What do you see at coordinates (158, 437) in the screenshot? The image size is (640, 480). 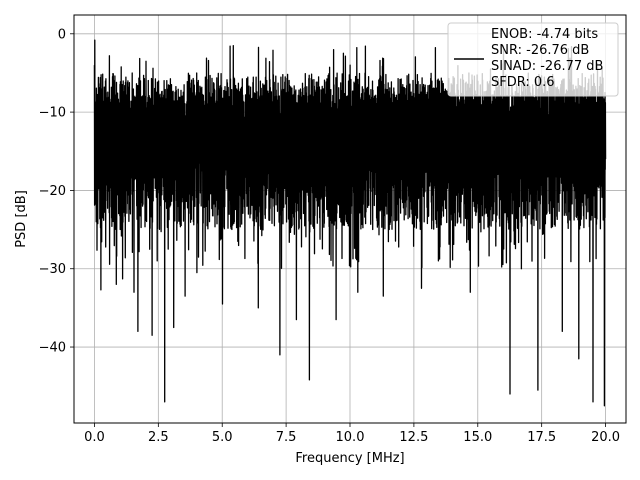 I see `x-tick-label: 2.5` at bounding box center [158, 437].